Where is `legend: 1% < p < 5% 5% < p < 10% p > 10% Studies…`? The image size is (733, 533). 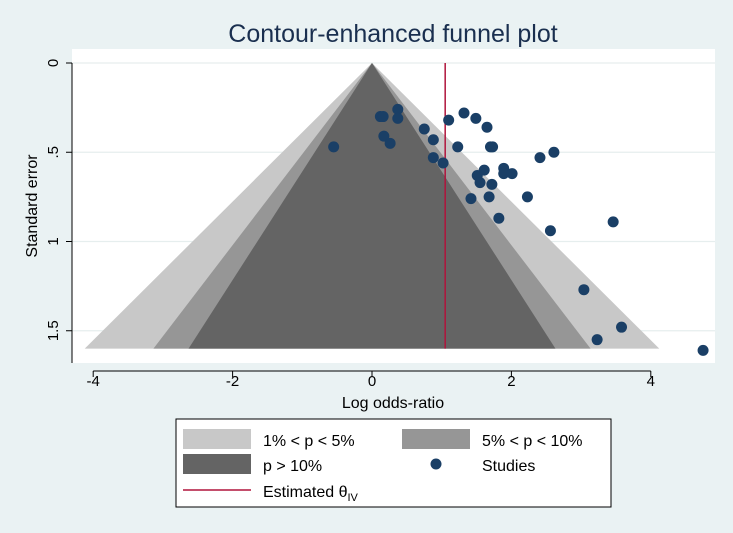 legend: 1% < p < 5% 5% < p < 10% p > 10% Studies… is located at coordinates (393, 463).